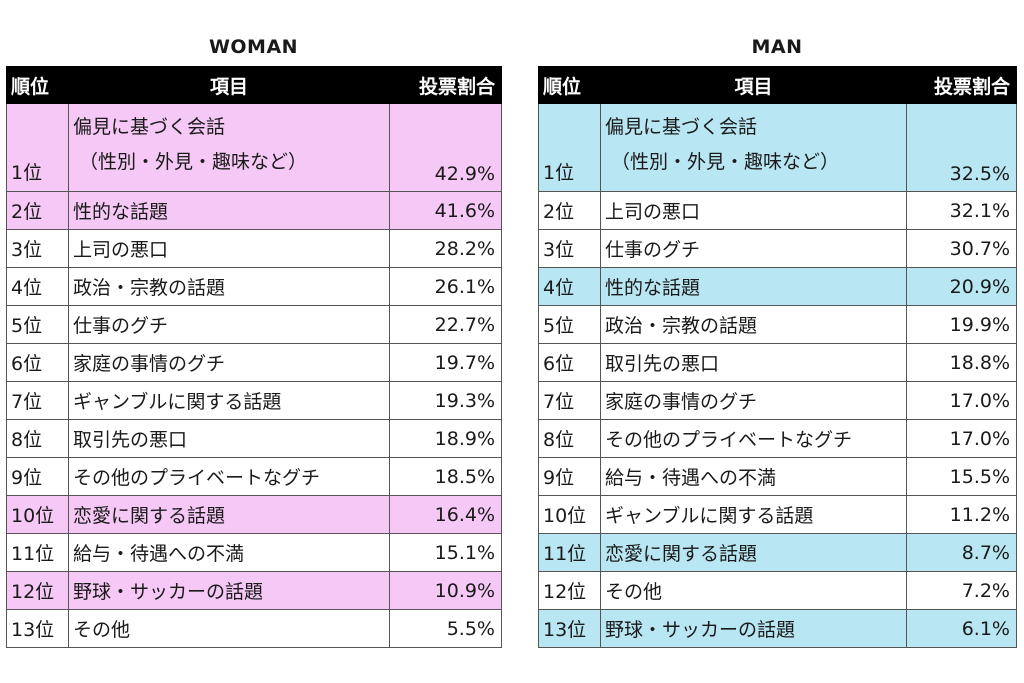  I want to click on percentage-cell: 41.6%, so click(445, 210).